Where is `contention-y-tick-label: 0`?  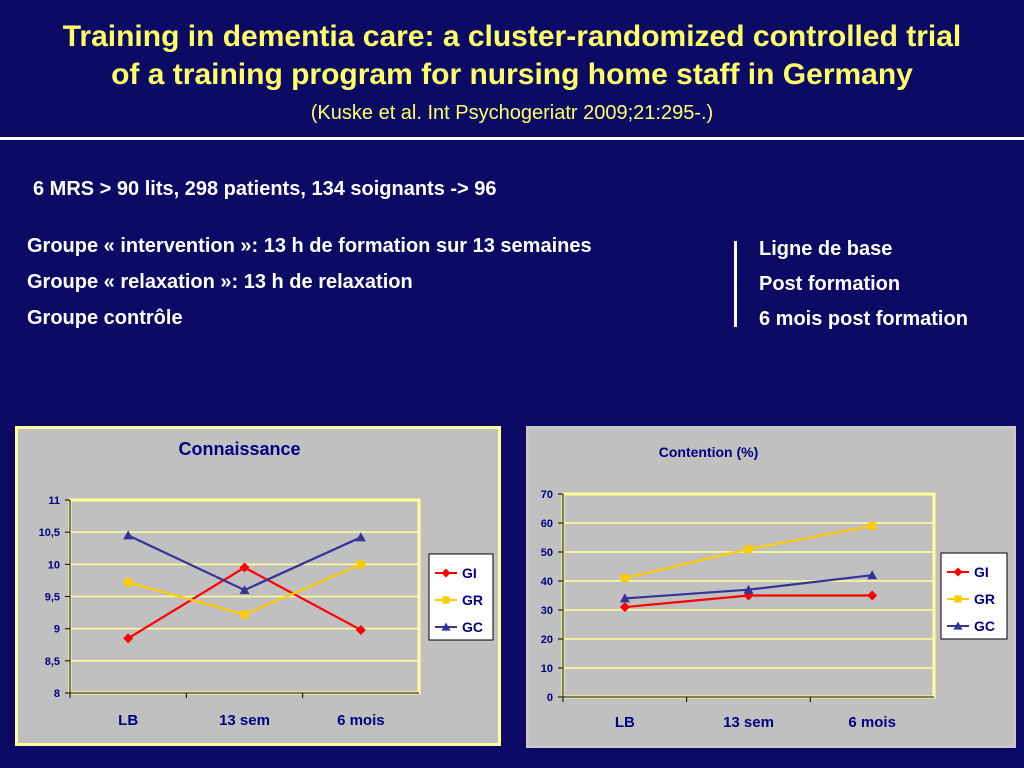 contention-y-tick-label: 0 is located at coordinates (550, 698).